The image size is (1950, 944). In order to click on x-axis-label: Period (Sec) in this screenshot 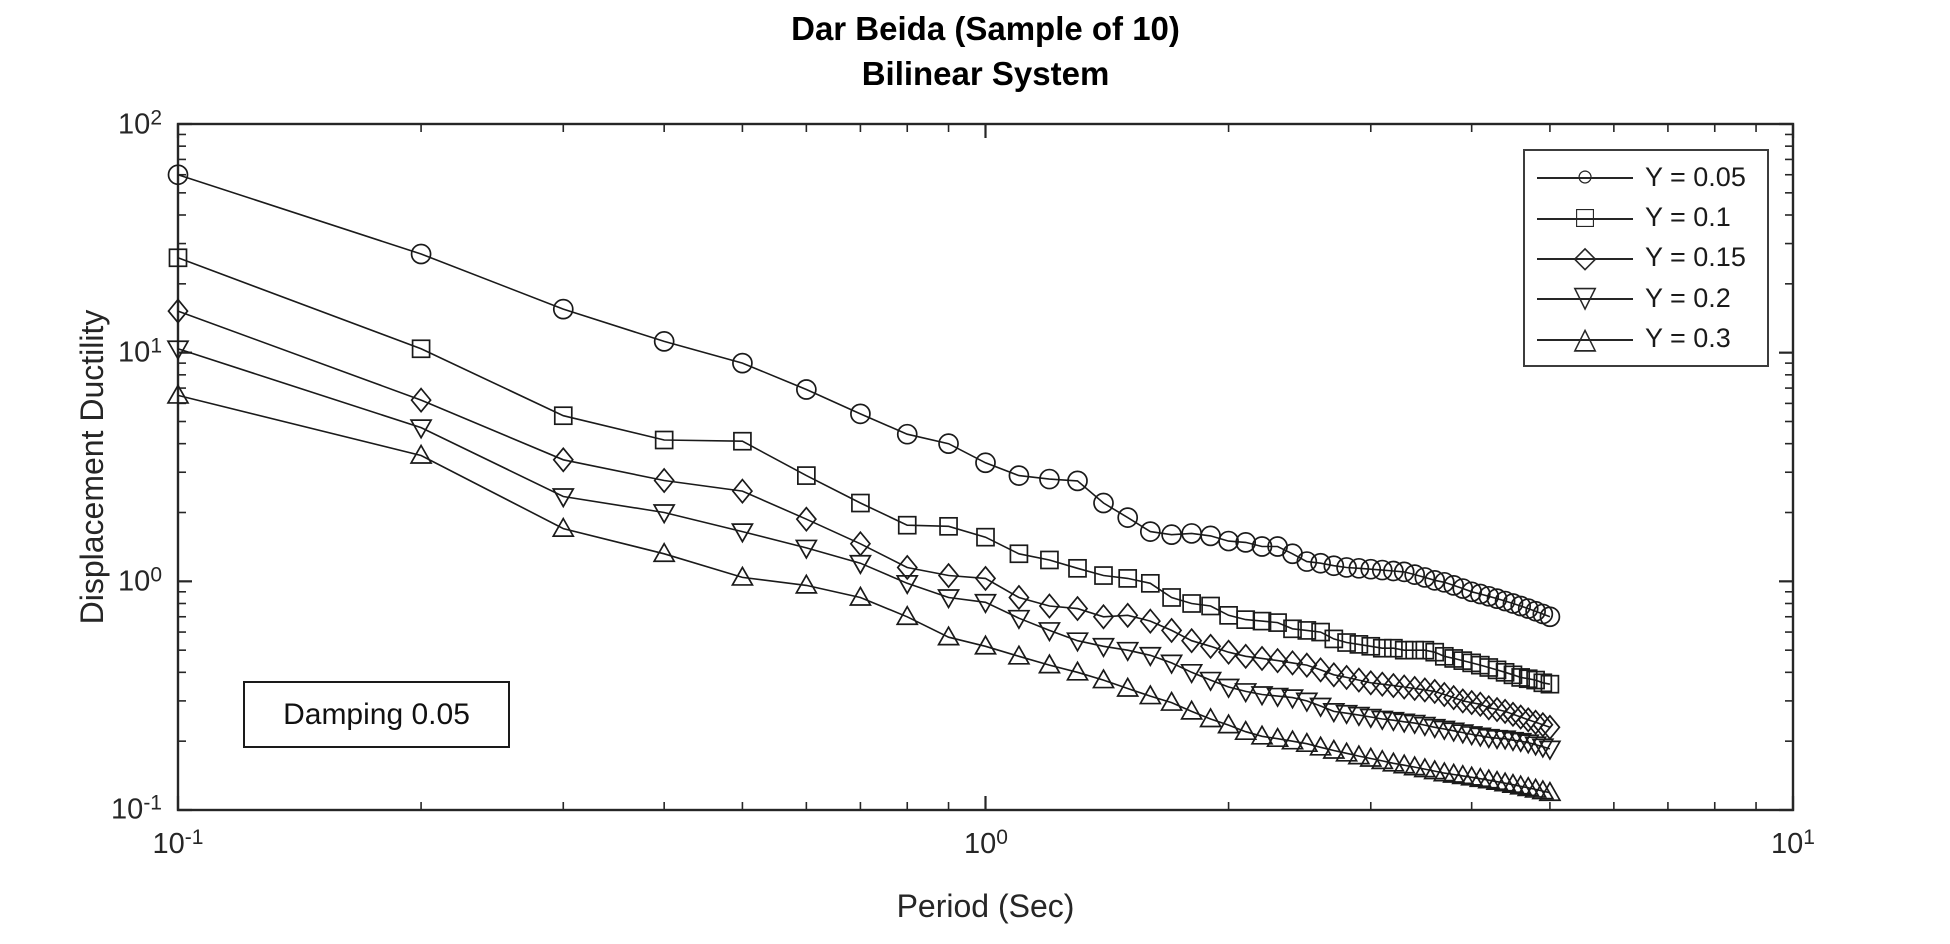, I will do `click(985, 906)`.